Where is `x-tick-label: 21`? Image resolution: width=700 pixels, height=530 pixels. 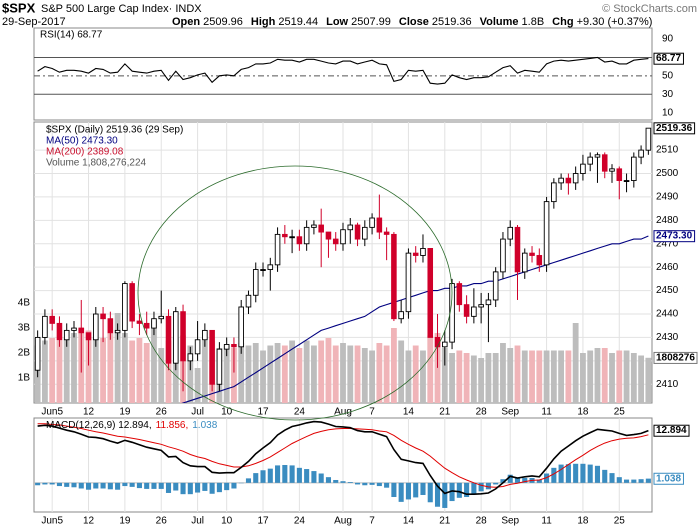
x-tick-label: 21 is located at coordinates (445, 412).